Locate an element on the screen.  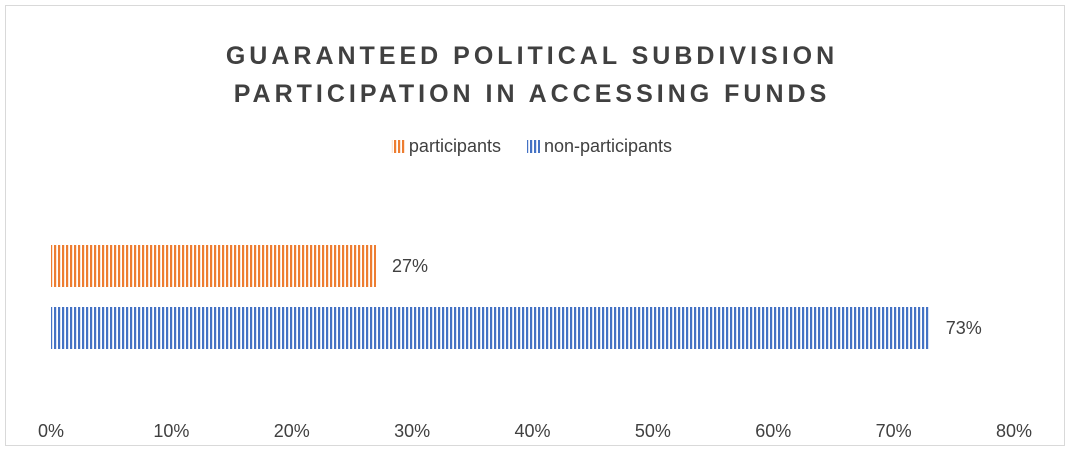
legend-label-participants: participants is located at coordinates (455, 146).